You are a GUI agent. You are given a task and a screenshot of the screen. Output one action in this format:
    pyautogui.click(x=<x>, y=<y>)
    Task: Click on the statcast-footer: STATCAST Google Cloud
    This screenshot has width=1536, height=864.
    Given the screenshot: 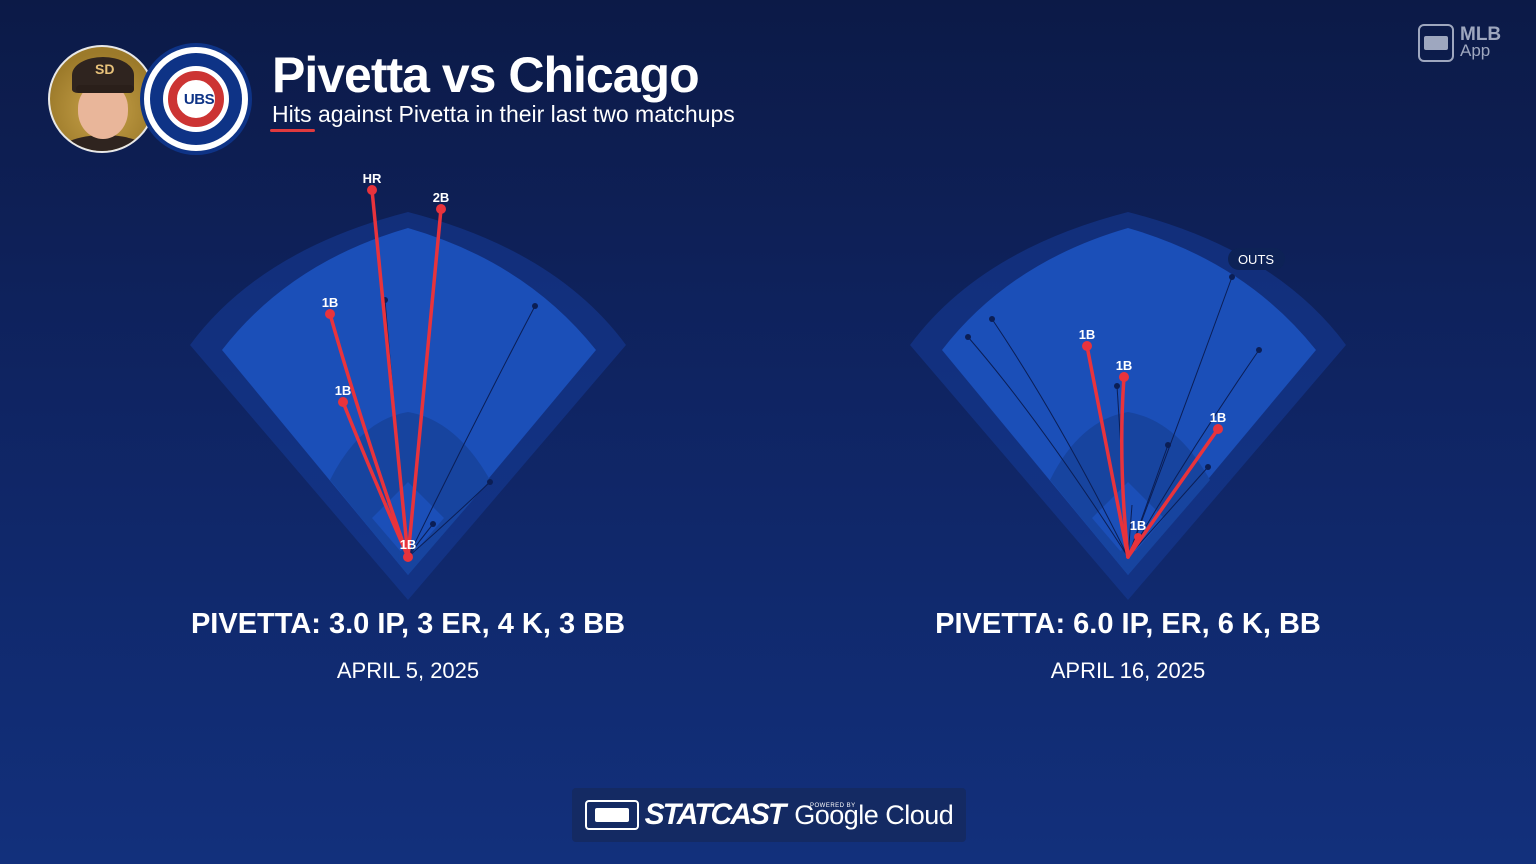 What is the action you would take?
    pyautogui.click(x=769, y=815)
    